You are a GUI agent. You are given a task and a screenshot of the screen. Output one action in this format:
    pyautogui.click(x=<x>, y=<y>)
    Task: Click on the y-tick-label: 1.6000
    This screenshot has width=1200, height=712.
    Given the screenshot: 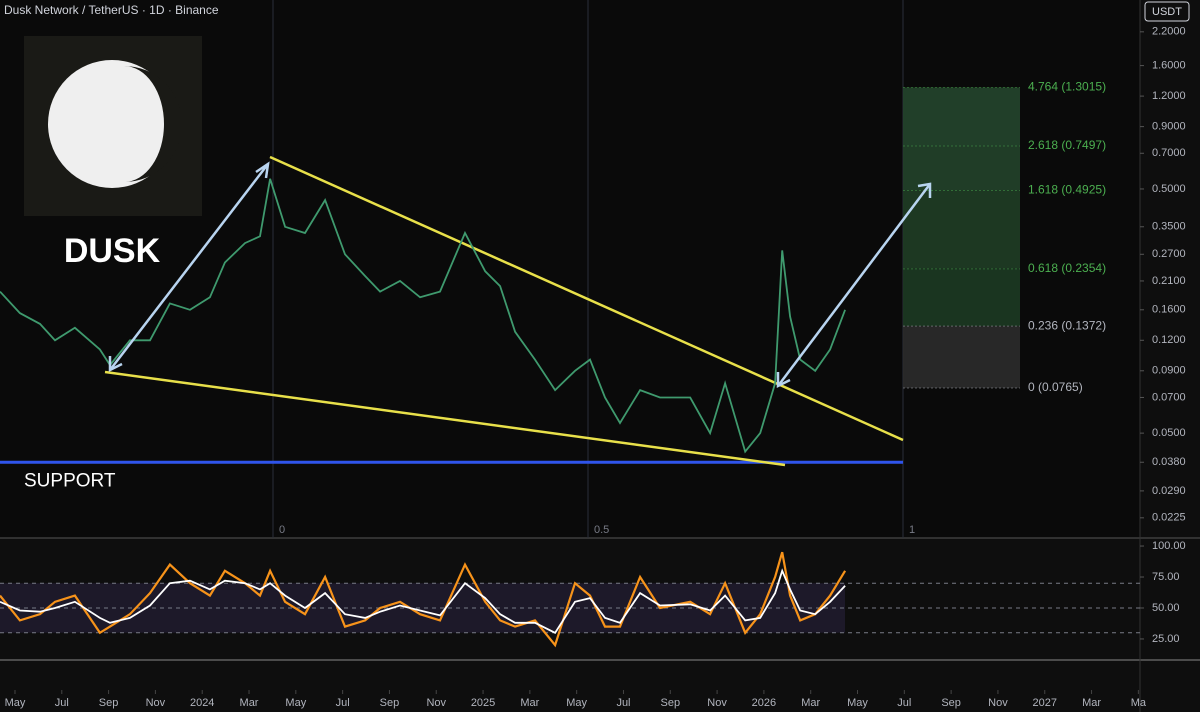 What is the action you would take?
    pyautogui.click(x=1169, y=66)
    